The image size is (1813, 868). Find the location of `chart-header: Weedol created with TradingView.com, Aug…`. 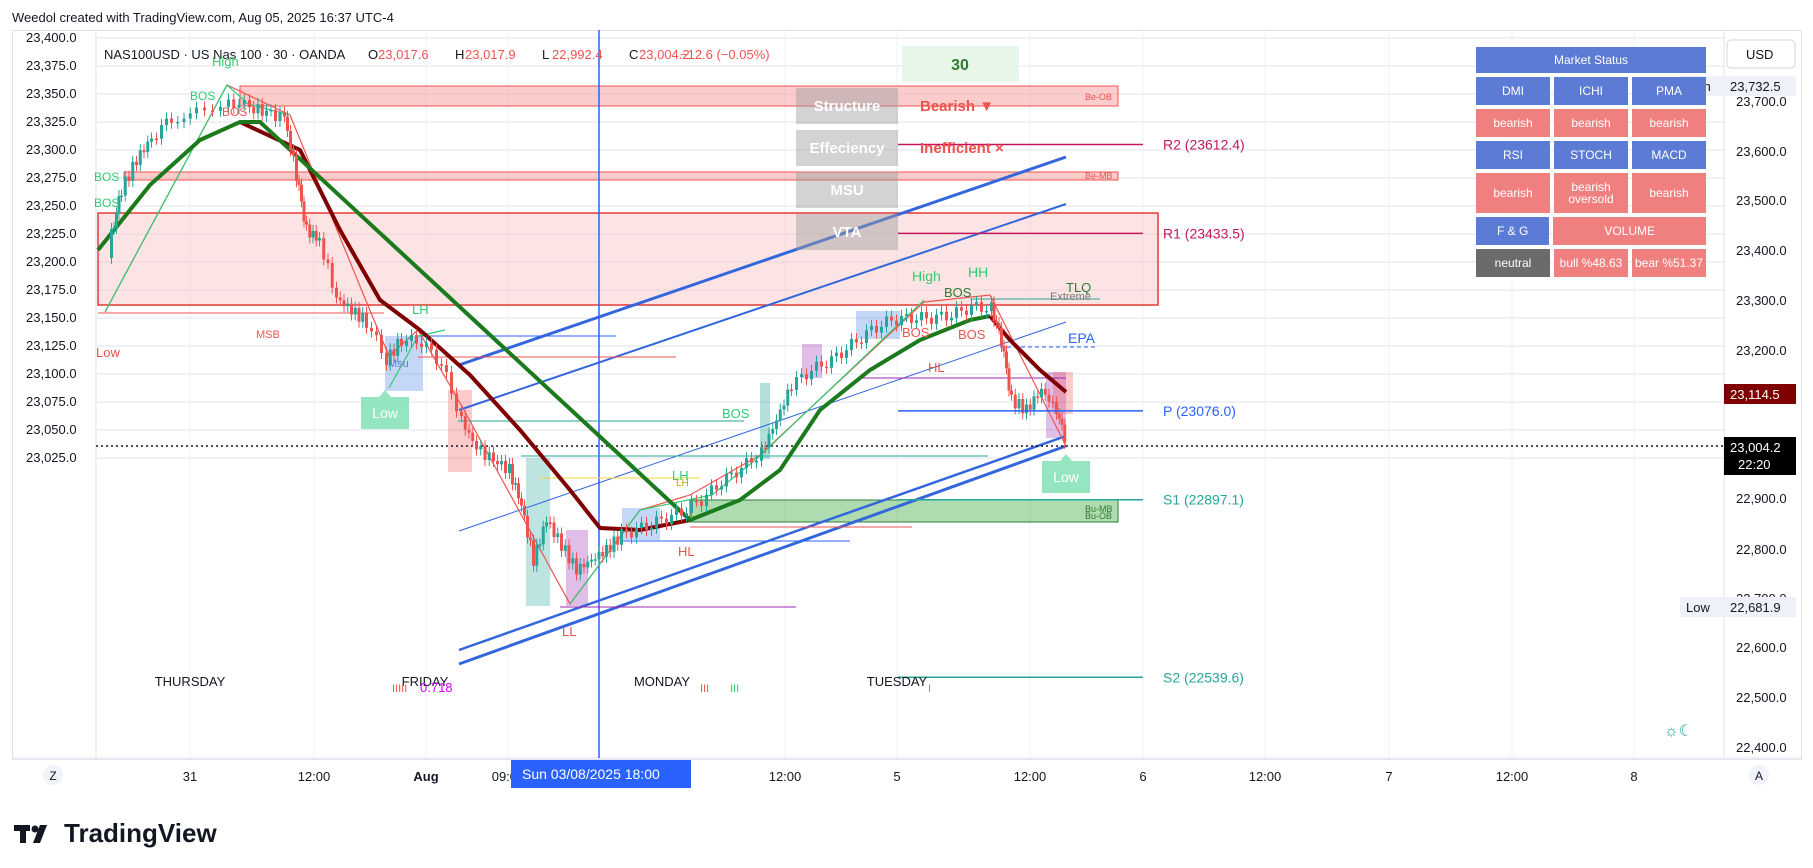

chart-header: Weedol created with TradingView.com, Aug… is located at coordinates (203, 17).